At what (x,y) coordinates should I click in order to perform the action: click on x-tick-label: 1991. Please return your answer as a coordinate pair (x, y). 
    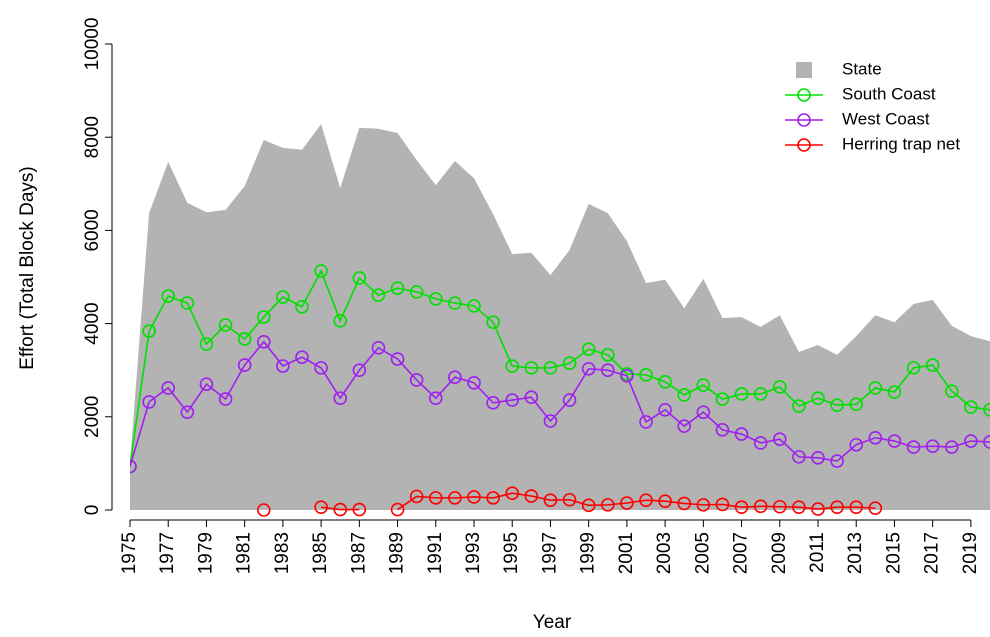
    Looking at the image, I should click on (435, 553).